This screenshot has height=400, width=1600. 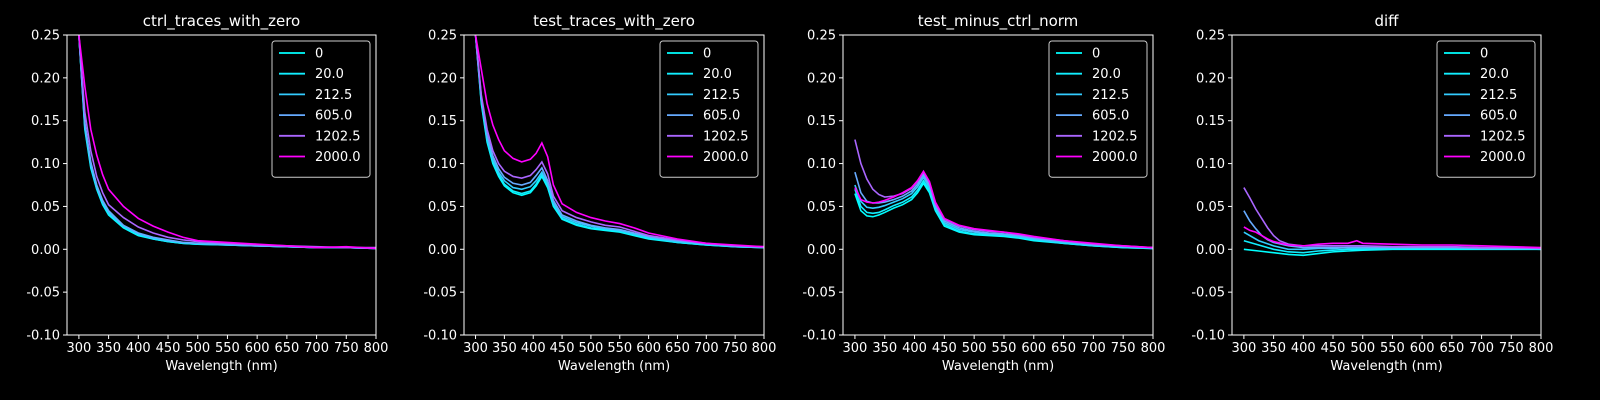 What do you see at coordinates (197, 348) in the screenshot?
I see `x-tick-label: 500` at bounding box center [197, 348].